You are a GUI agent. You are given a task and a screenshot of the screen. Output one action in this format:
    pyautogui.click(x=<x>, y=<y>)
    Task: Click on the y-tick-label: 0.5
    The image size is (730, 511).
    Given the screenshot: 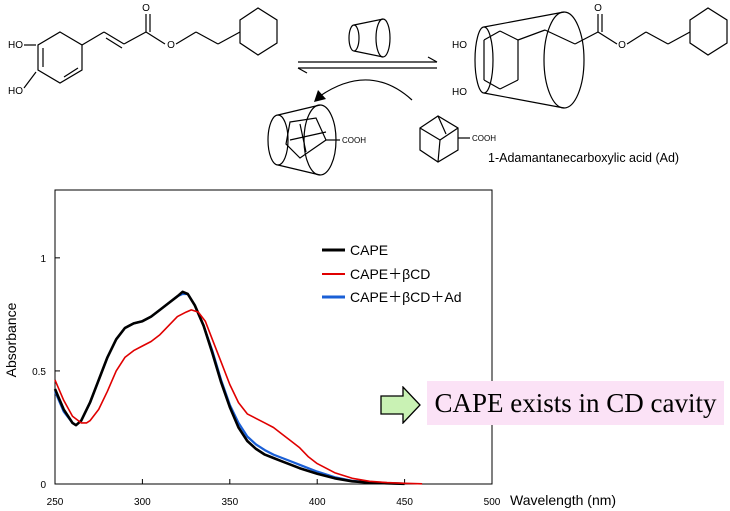 What is the action you would take?
    pyautogui.click(x=39, y=372)
    